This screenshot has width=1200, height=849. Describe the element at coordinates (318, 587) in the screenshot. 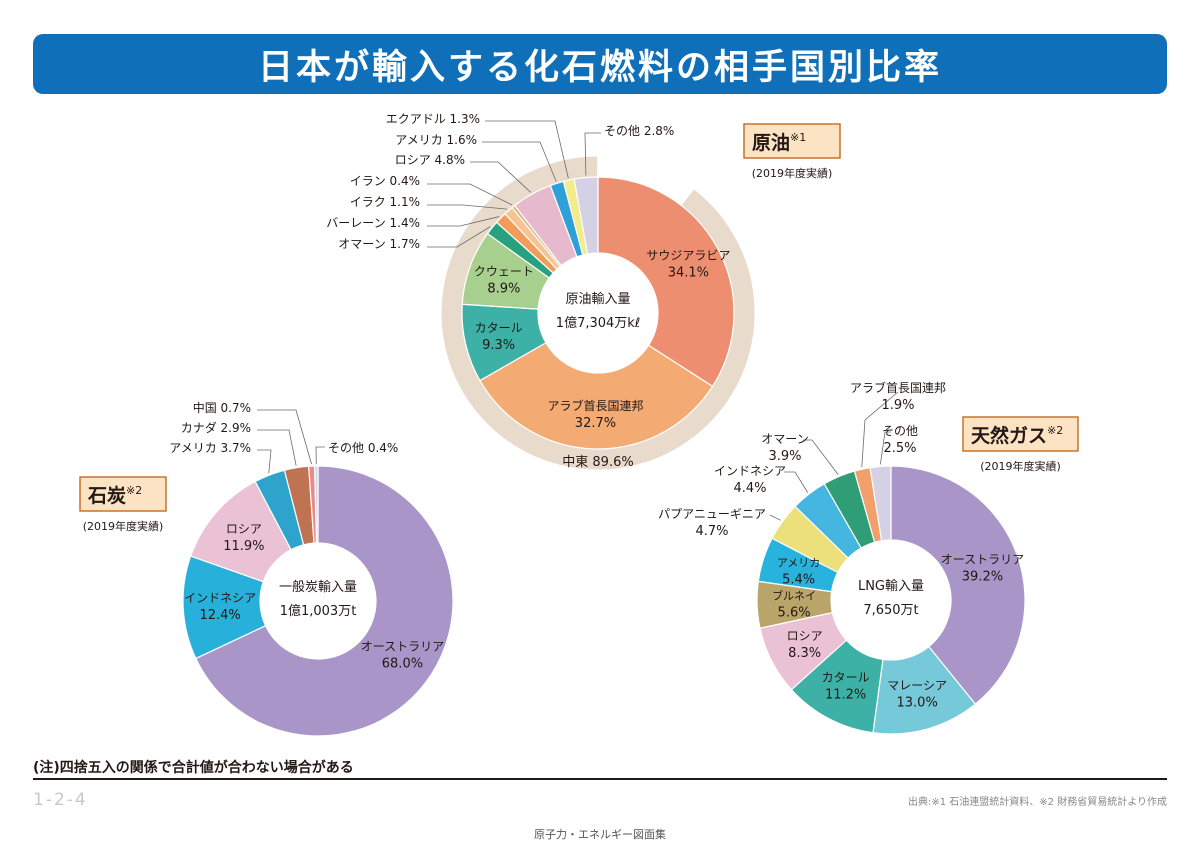

I see `center-label: 一般炭輸入量` at that location.